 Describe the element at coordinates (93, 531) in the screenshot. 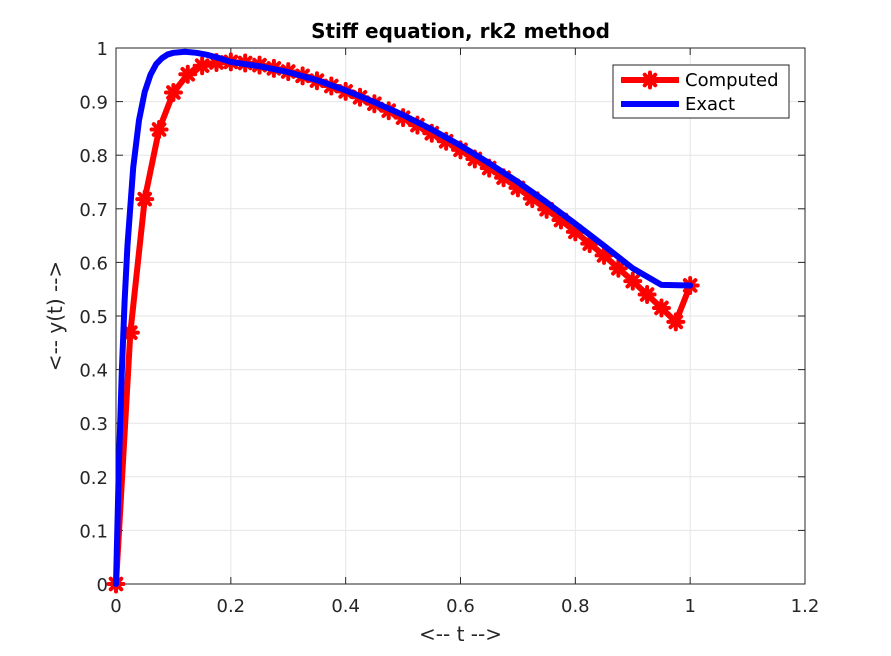

I see `y-tick-label: 0.1` at that location.